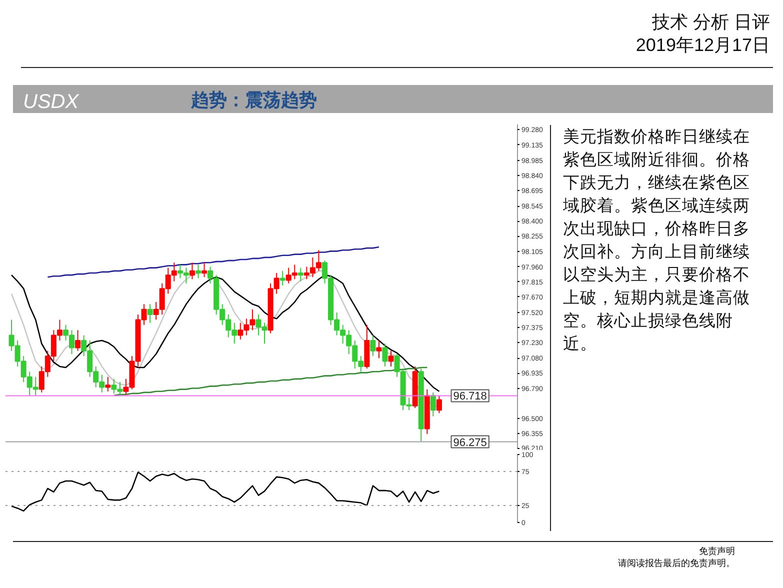 This screenshot has width=783, height=588. What do you see at coordinates (470, 396) in the screenshot?
I see `ref-line-label: 96.718` at bounding box center [470, 396].